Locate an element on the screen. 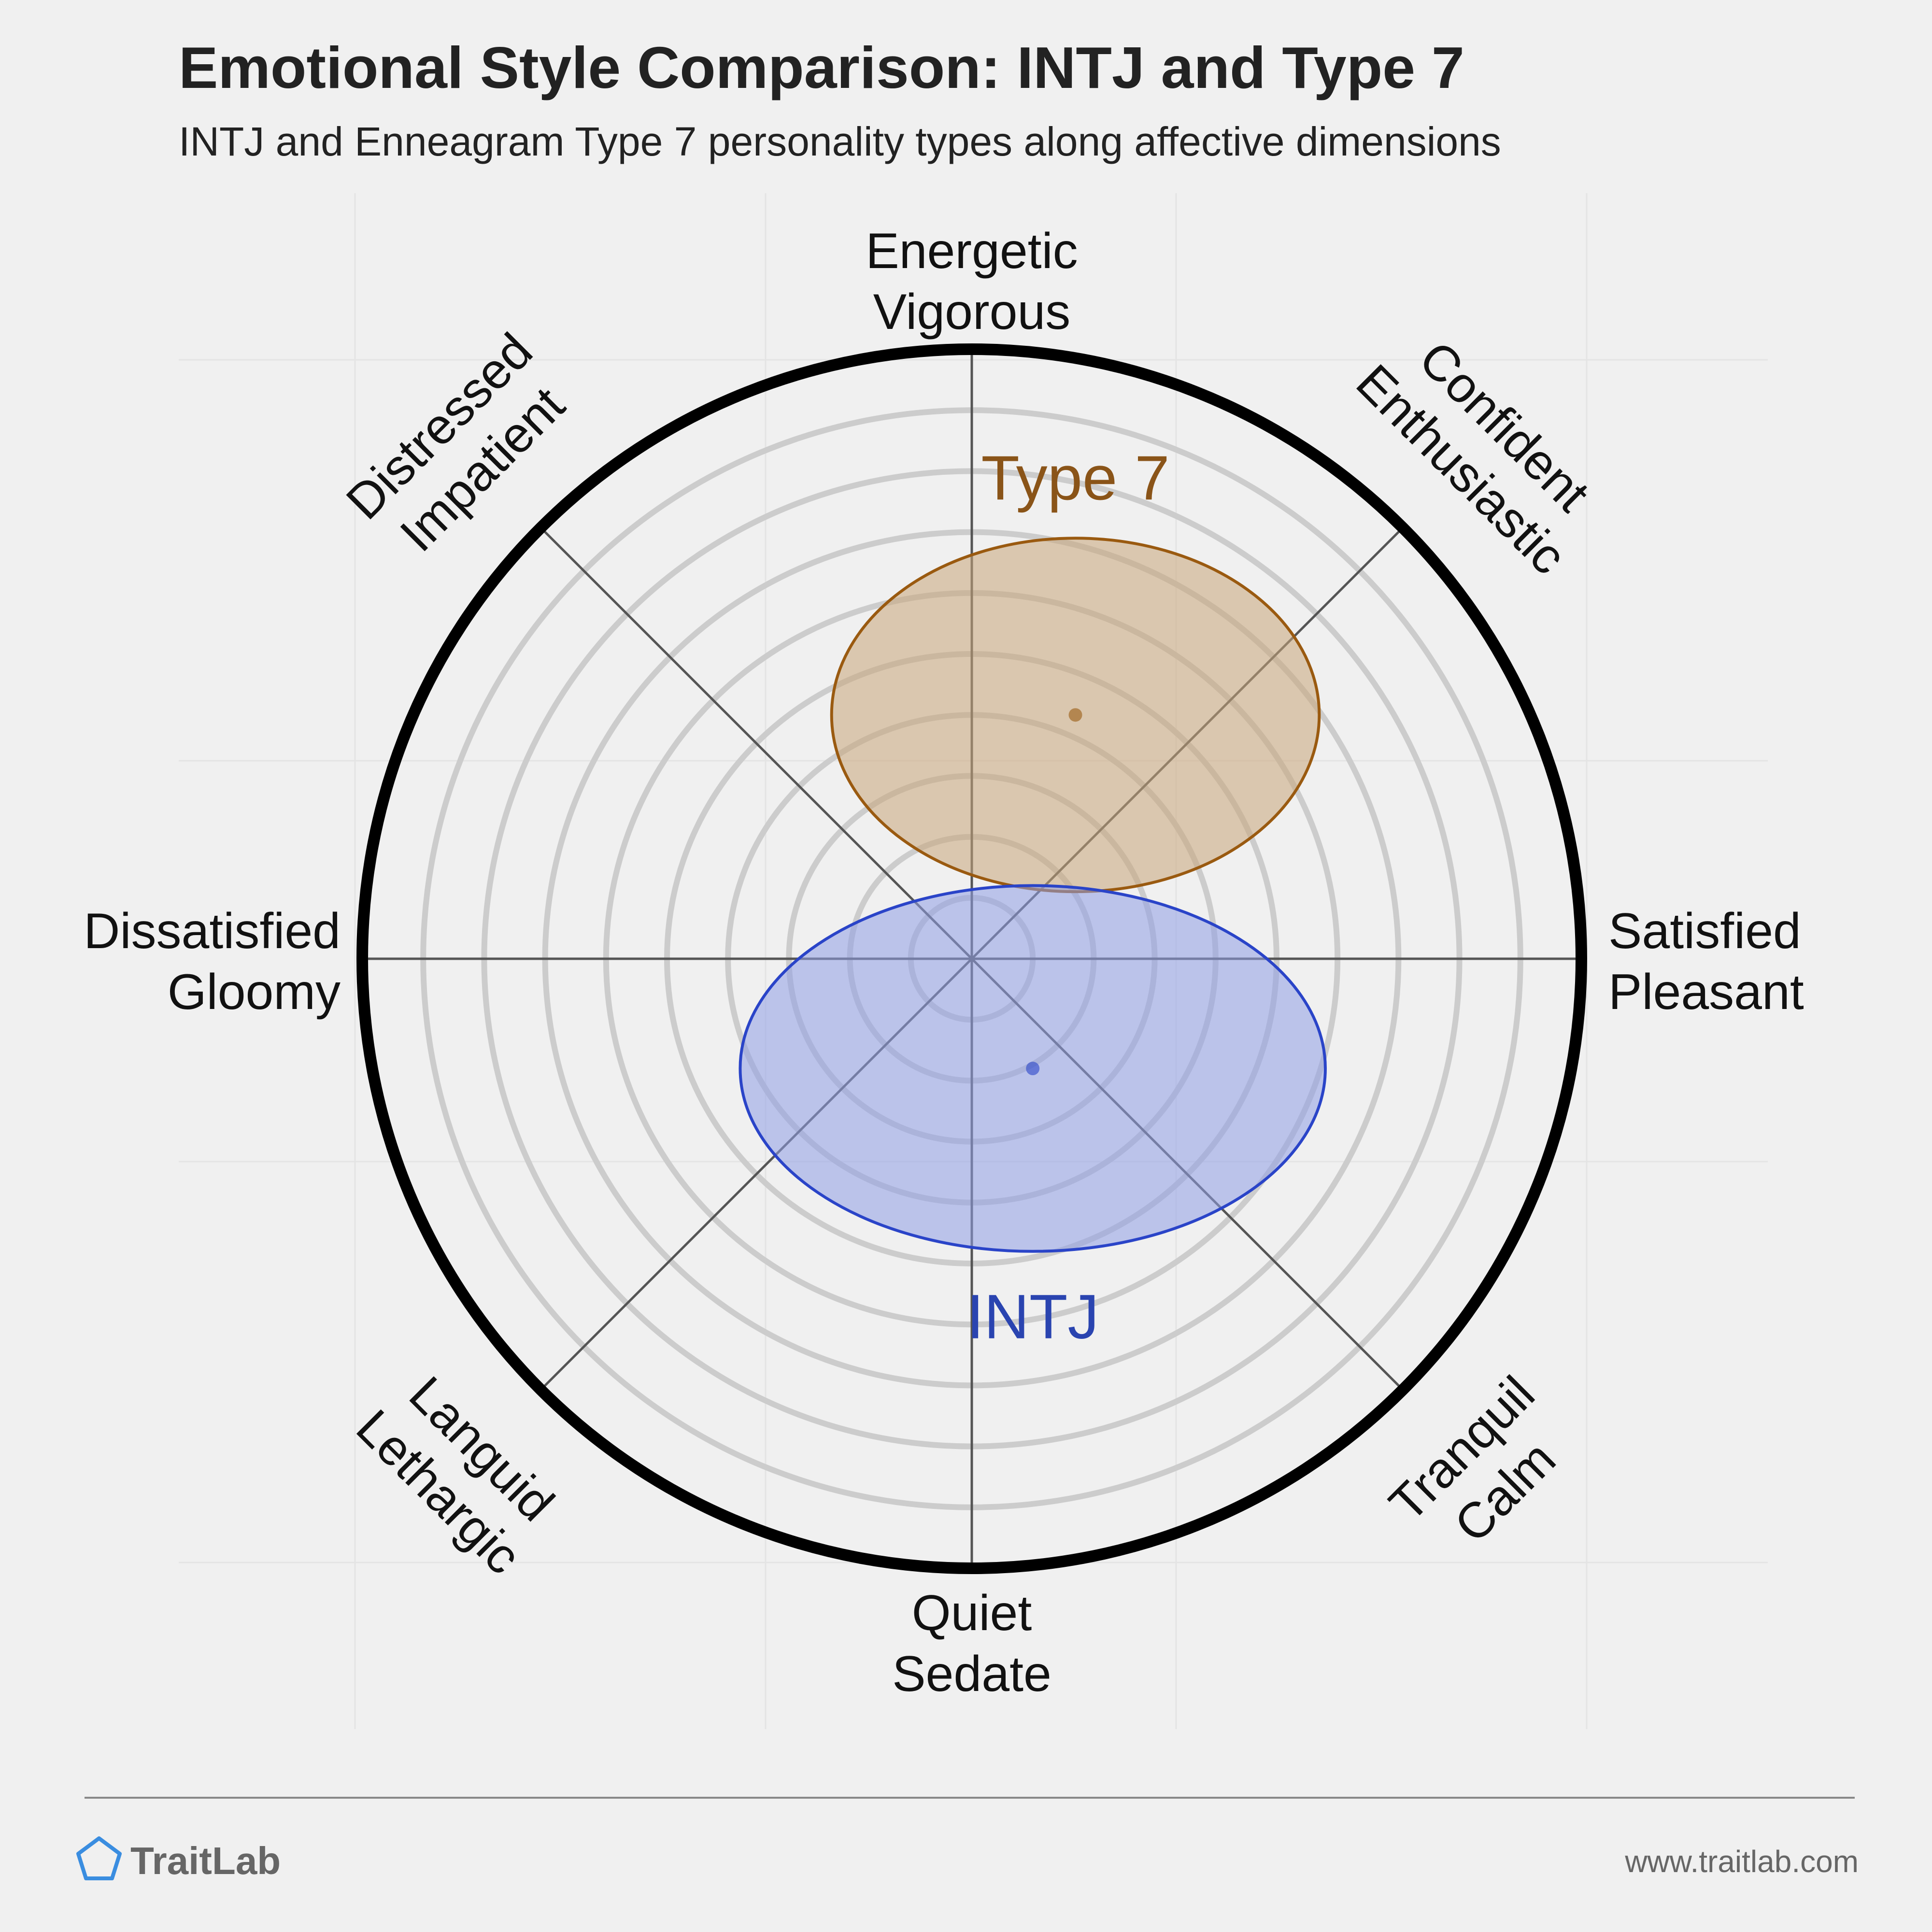  axis-label-line: Vigorous is located at coordinates (972, 312).